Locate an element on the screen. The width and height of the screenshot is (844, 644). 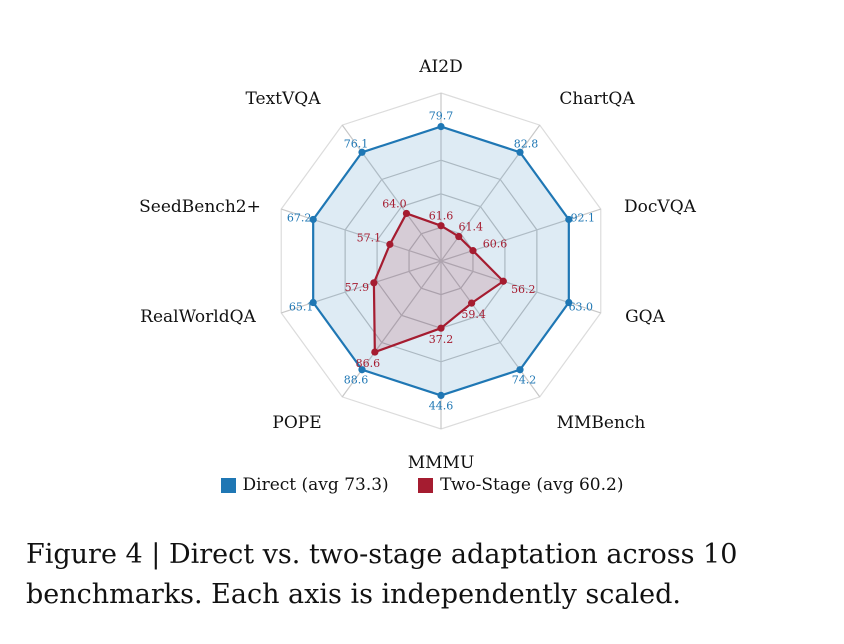
value-label-two-stage: 61.4 is located at coordinates (471, 227).